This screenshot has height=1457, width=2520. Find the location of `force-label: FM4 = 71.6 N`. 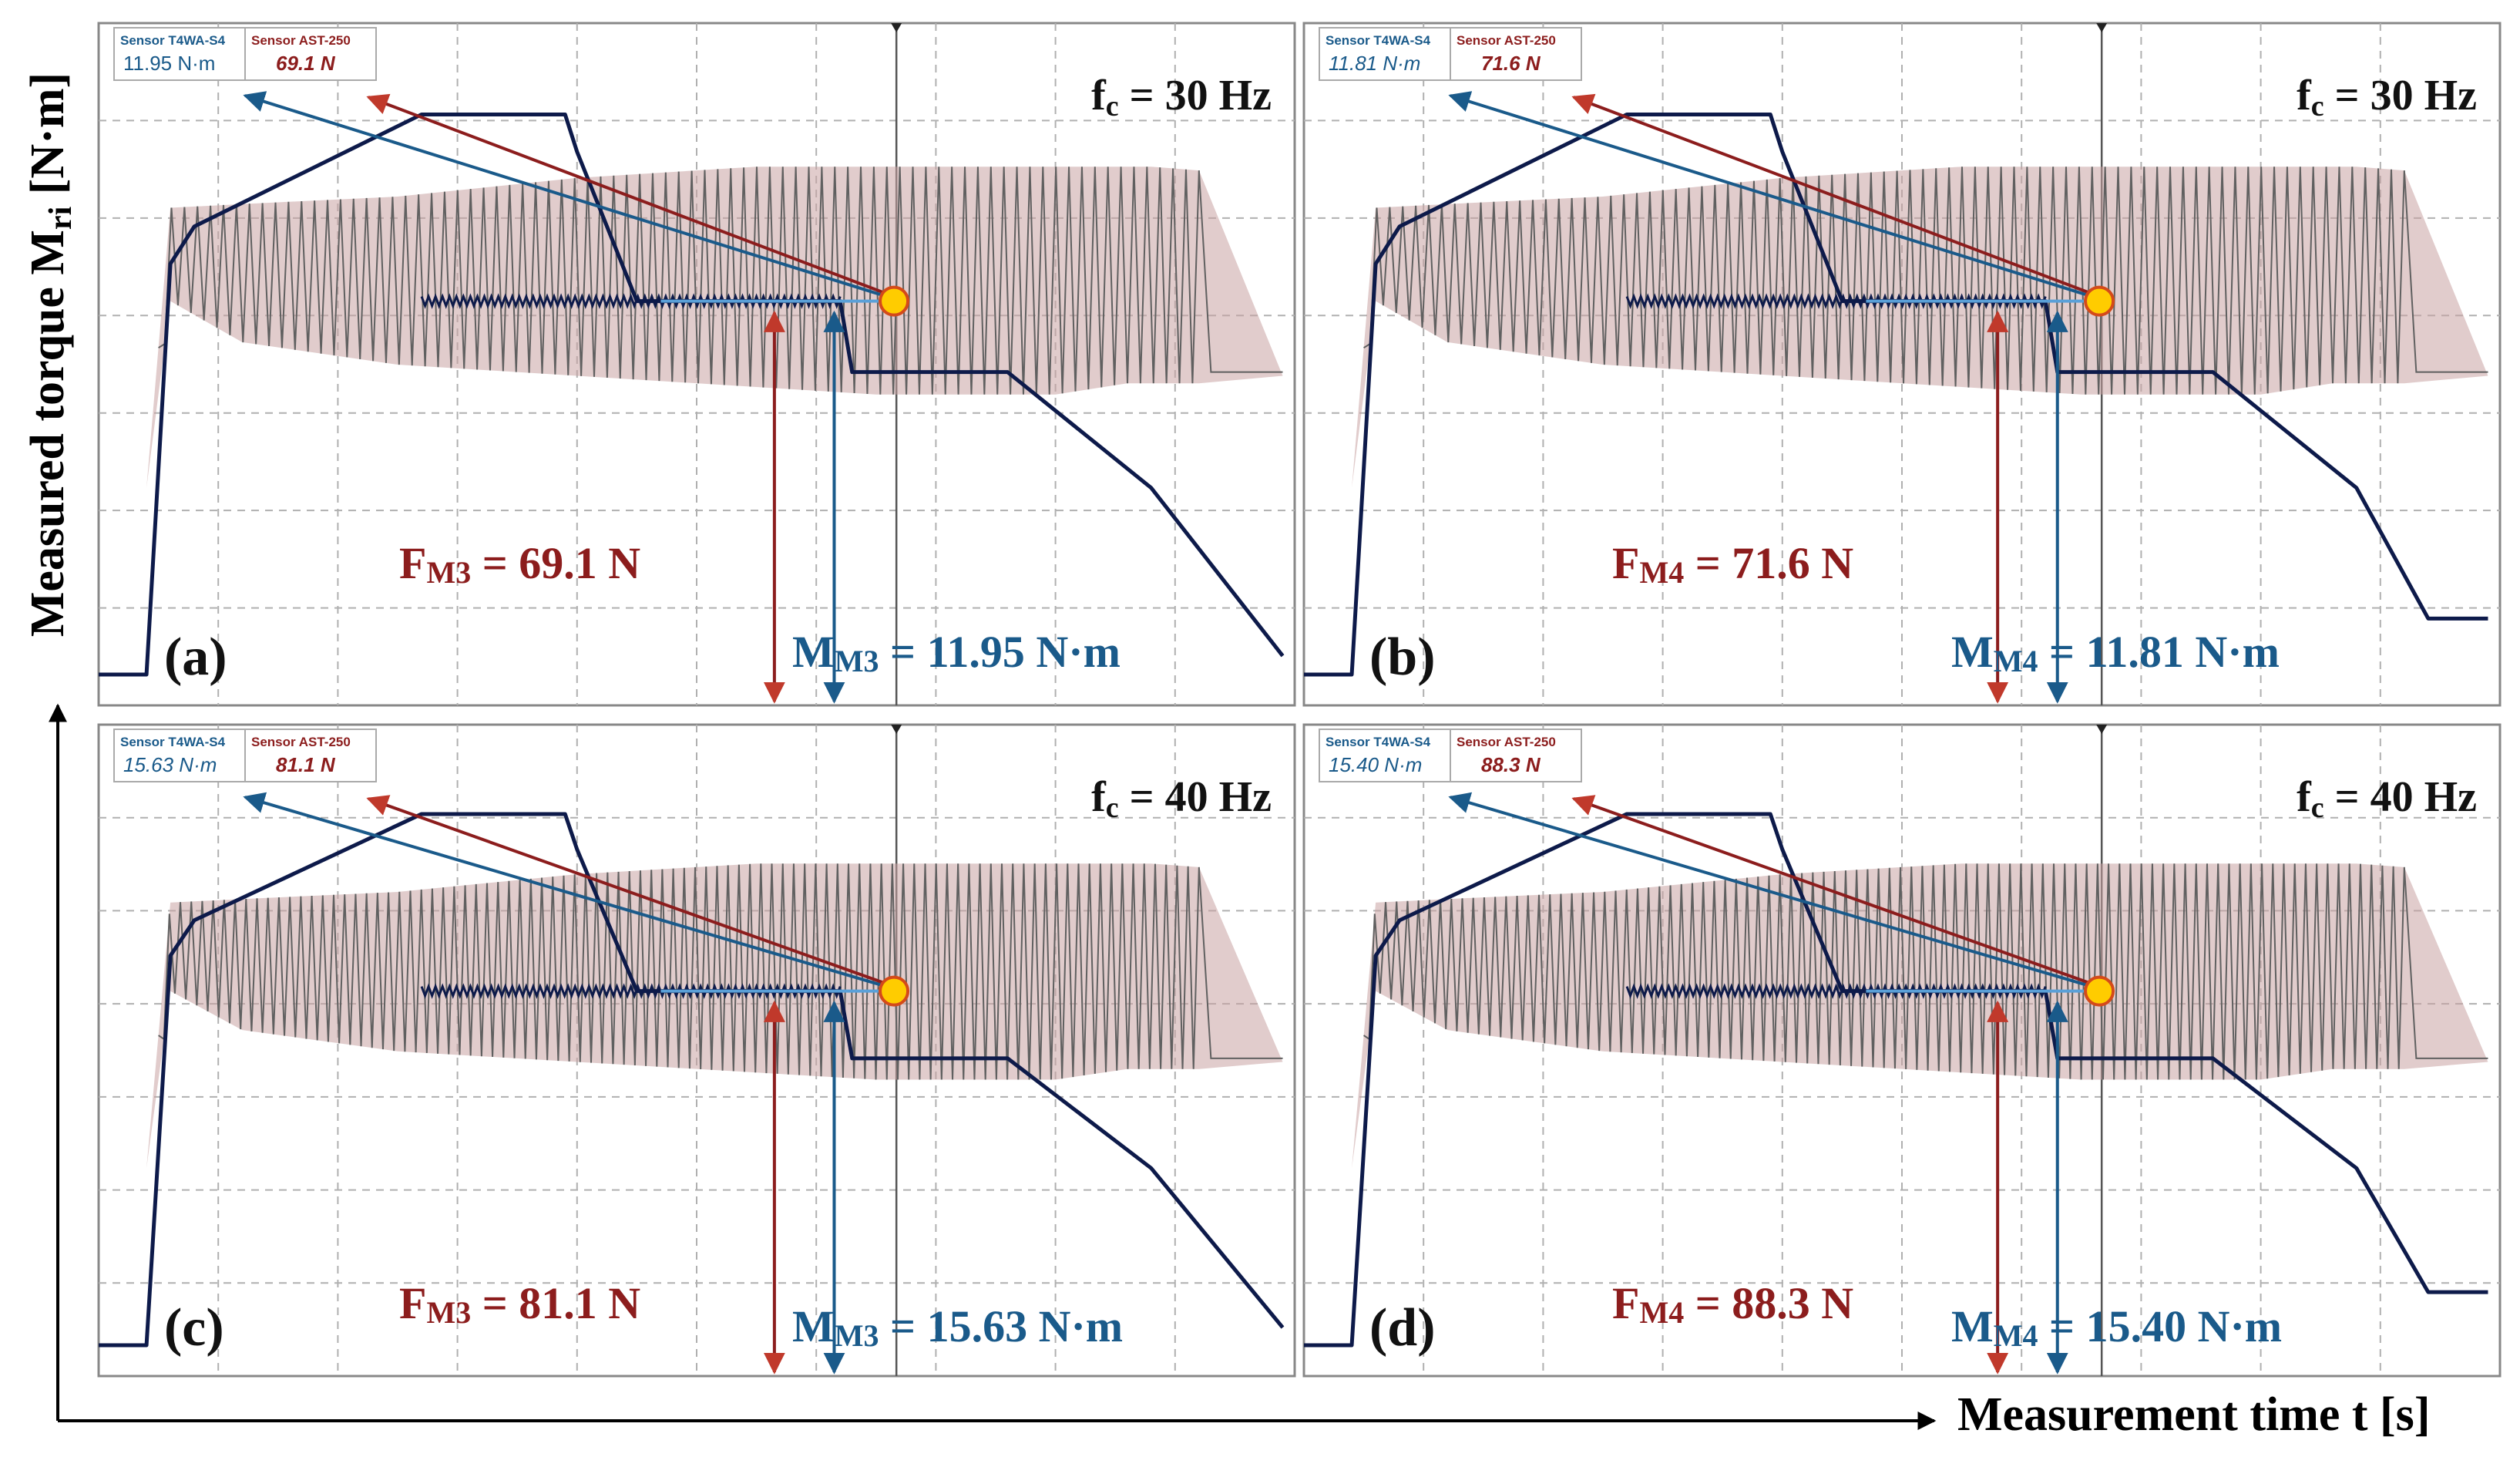

force-label: FM4 = 71.6 N is located at coordinates (1732, 564).